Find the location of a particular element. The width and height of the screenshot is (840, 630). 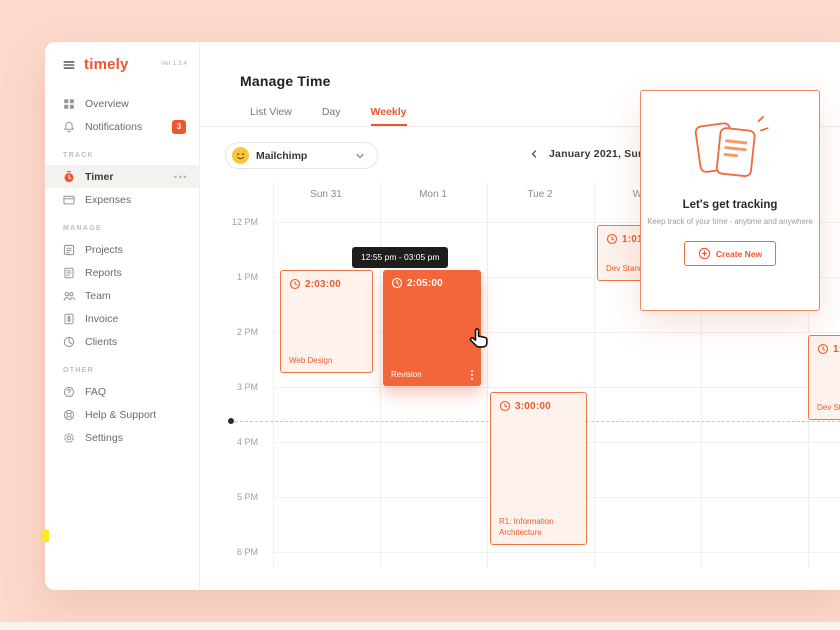

reports-icon is located at coordinates (69, 272).